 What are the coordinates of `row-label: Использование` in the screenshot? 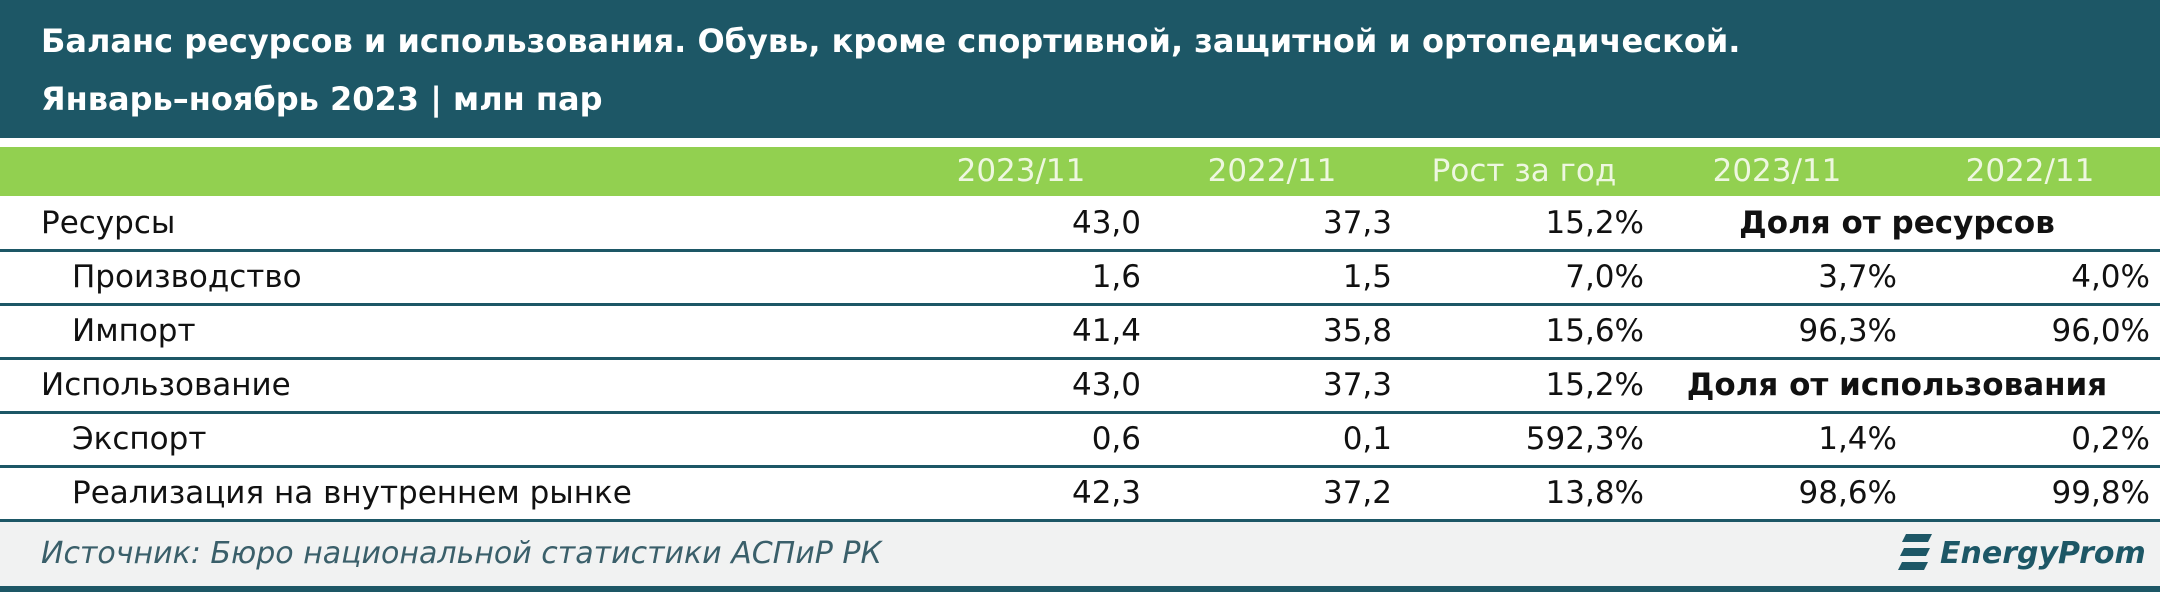 It's located at (166, 385).